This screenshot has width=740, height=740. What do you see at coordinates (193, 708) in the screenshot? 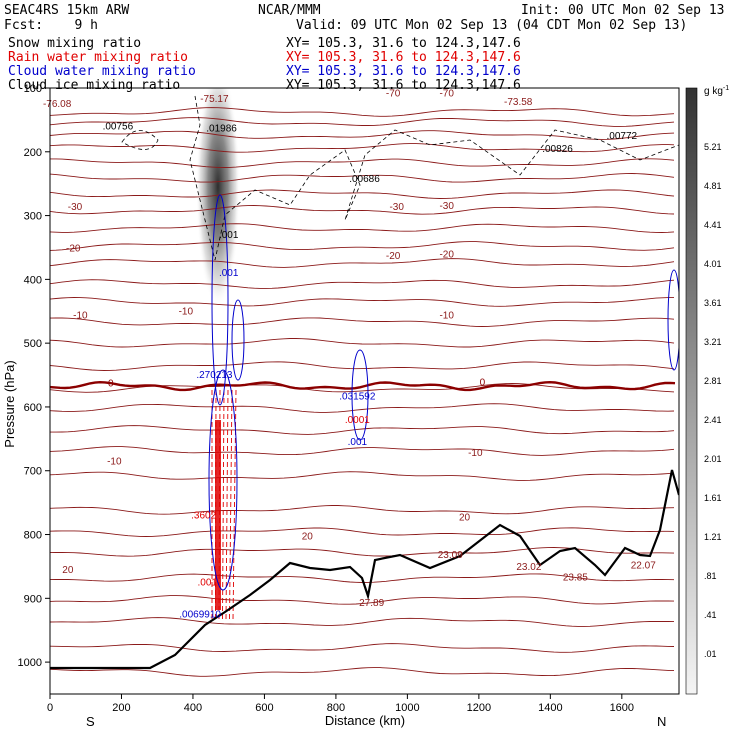
I see `x-tick-label: 400` at bounding box center [193, 708].